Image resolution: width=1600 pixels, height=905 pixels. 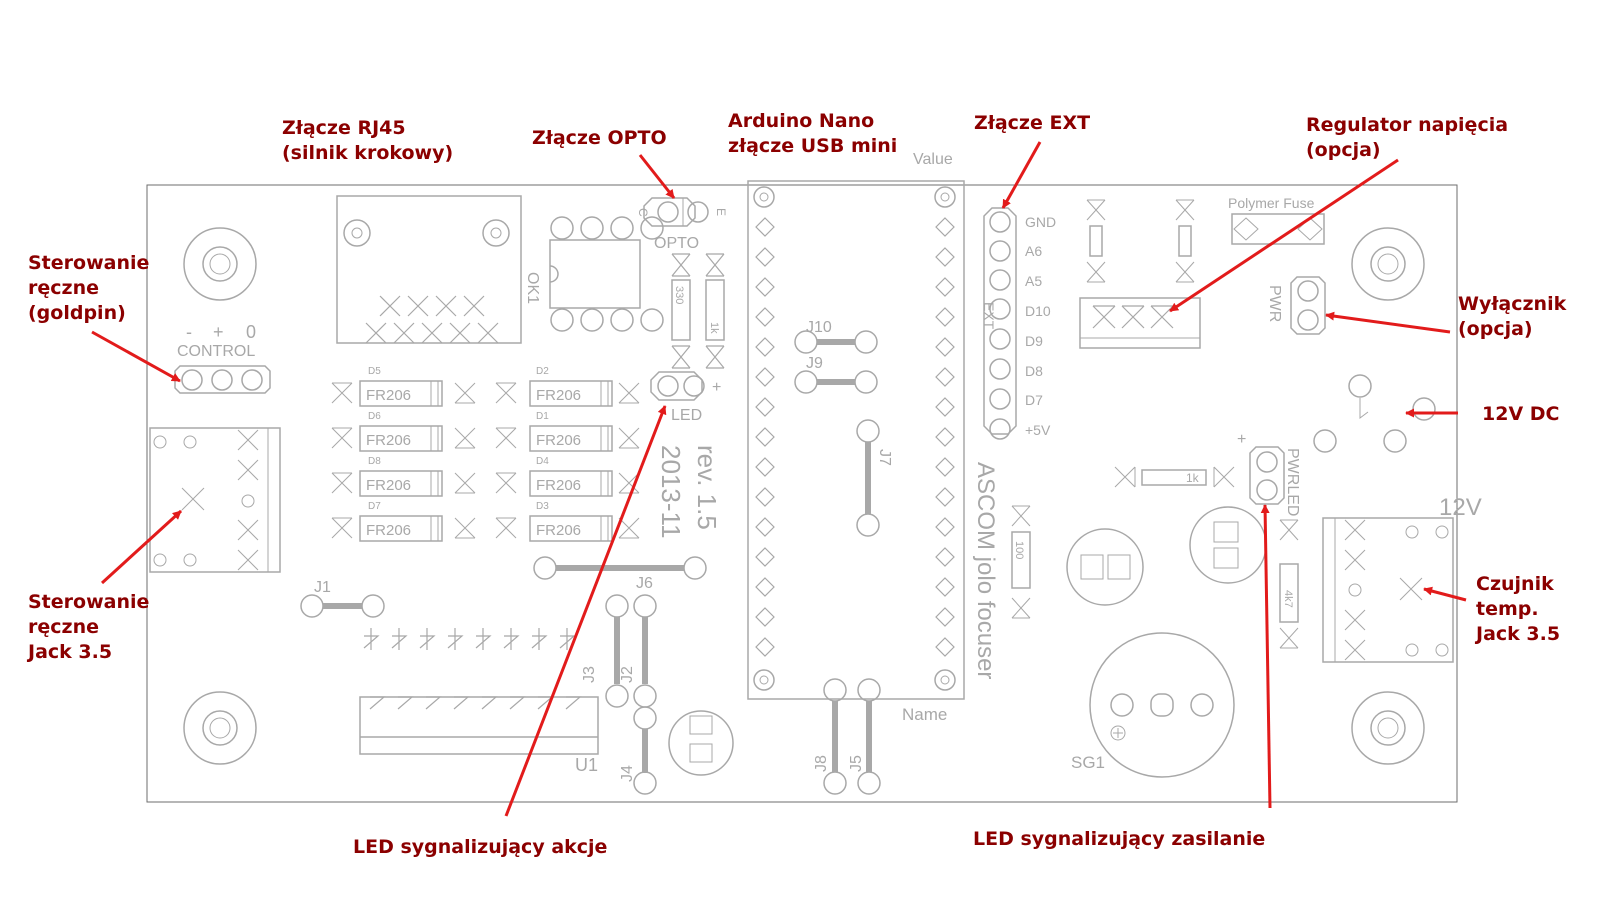 What do you see at coordinates (1174, 477) in the screenshot?
I see `resistor-1k-power: 1k` at bounding box center [1174, 477].